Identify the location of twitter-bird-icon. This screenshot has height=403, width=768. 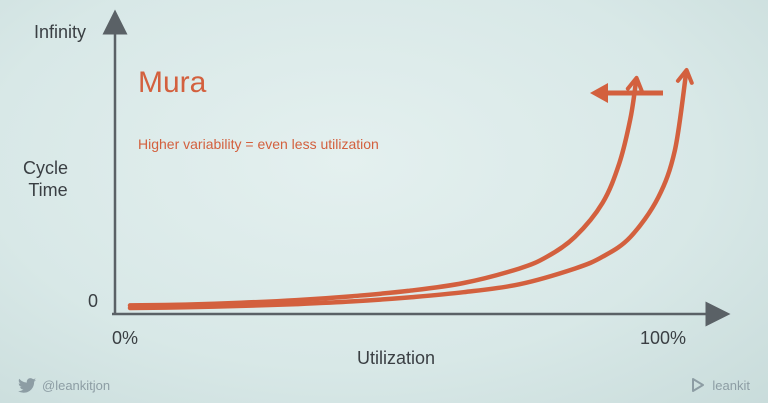
(27, 385).